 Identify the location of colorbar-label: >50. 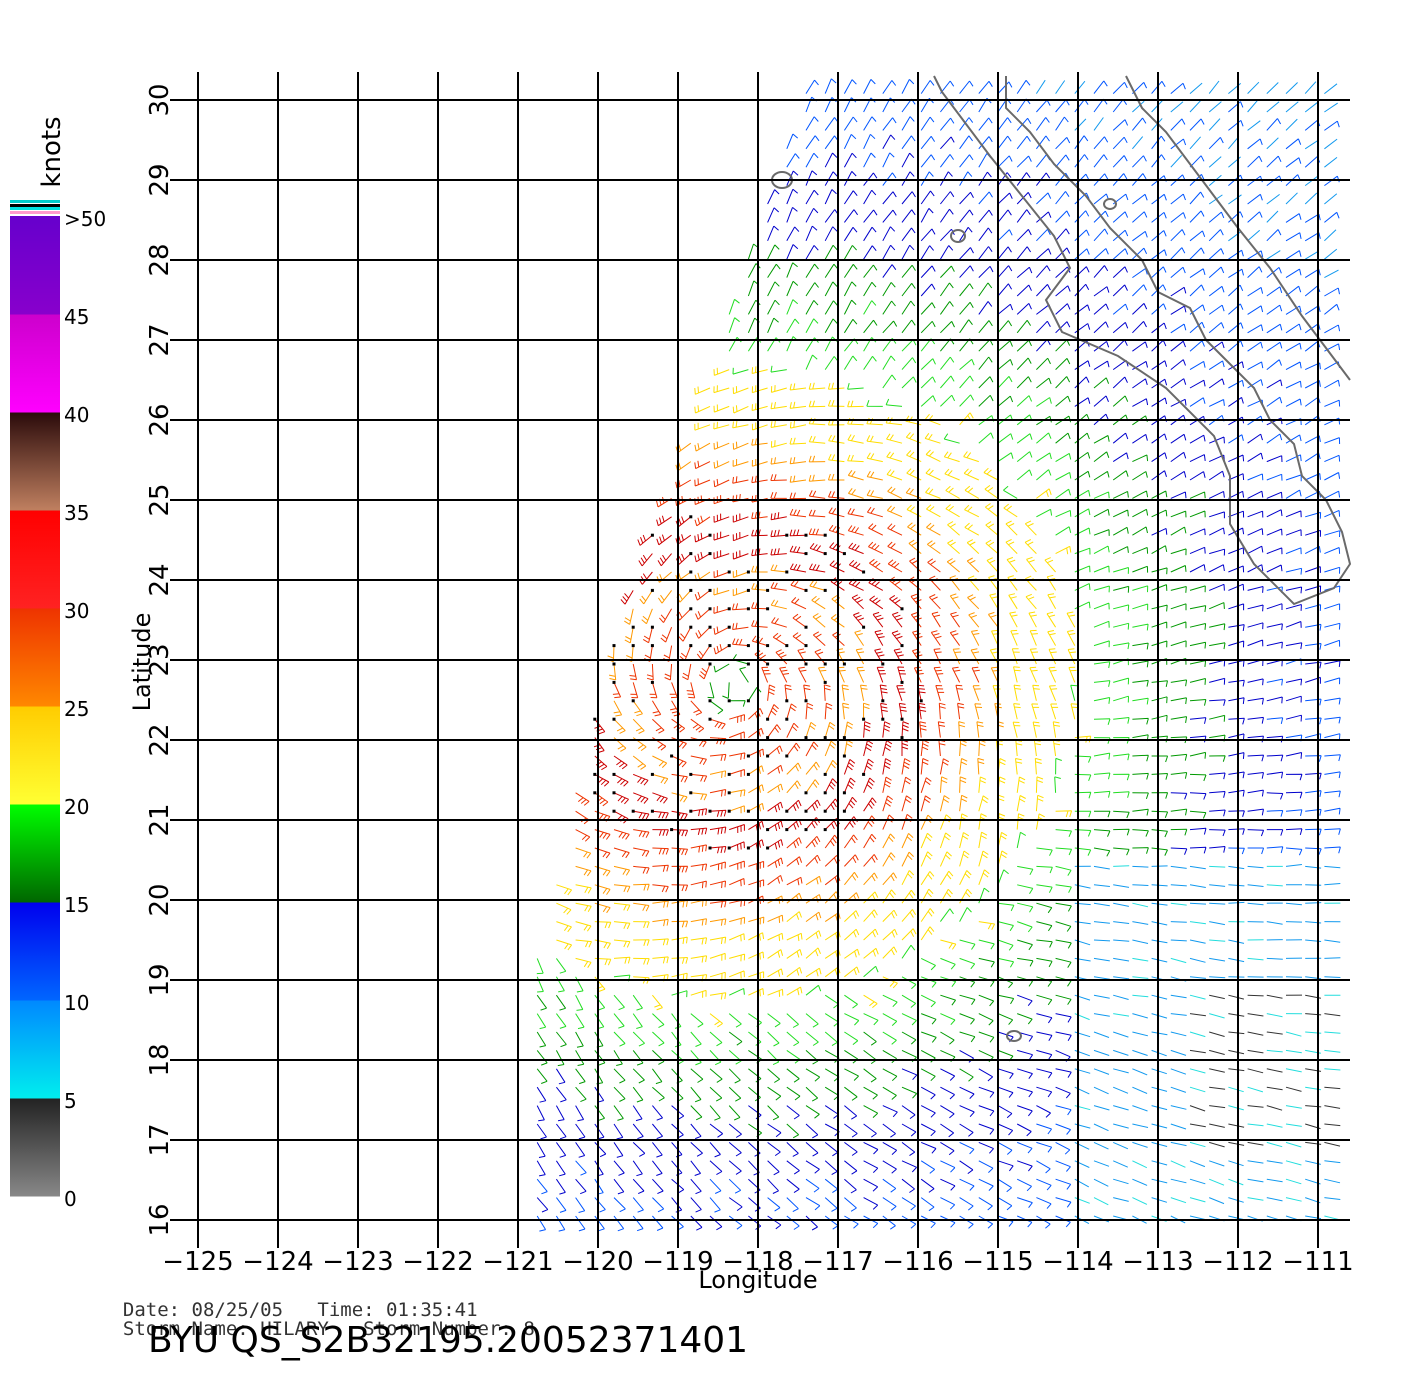
(85, 219).